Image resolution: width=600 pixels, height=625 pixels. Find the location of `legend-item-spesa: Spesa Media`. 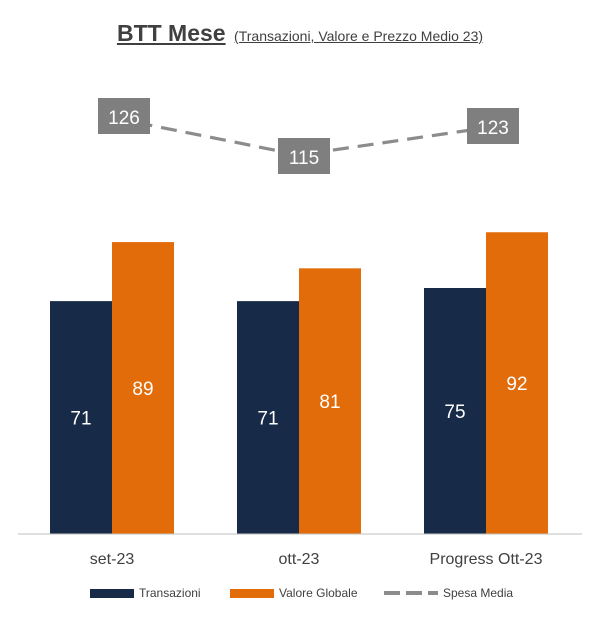

legend-item-spesa: Spesa Media is located at coordinates (448, 593).